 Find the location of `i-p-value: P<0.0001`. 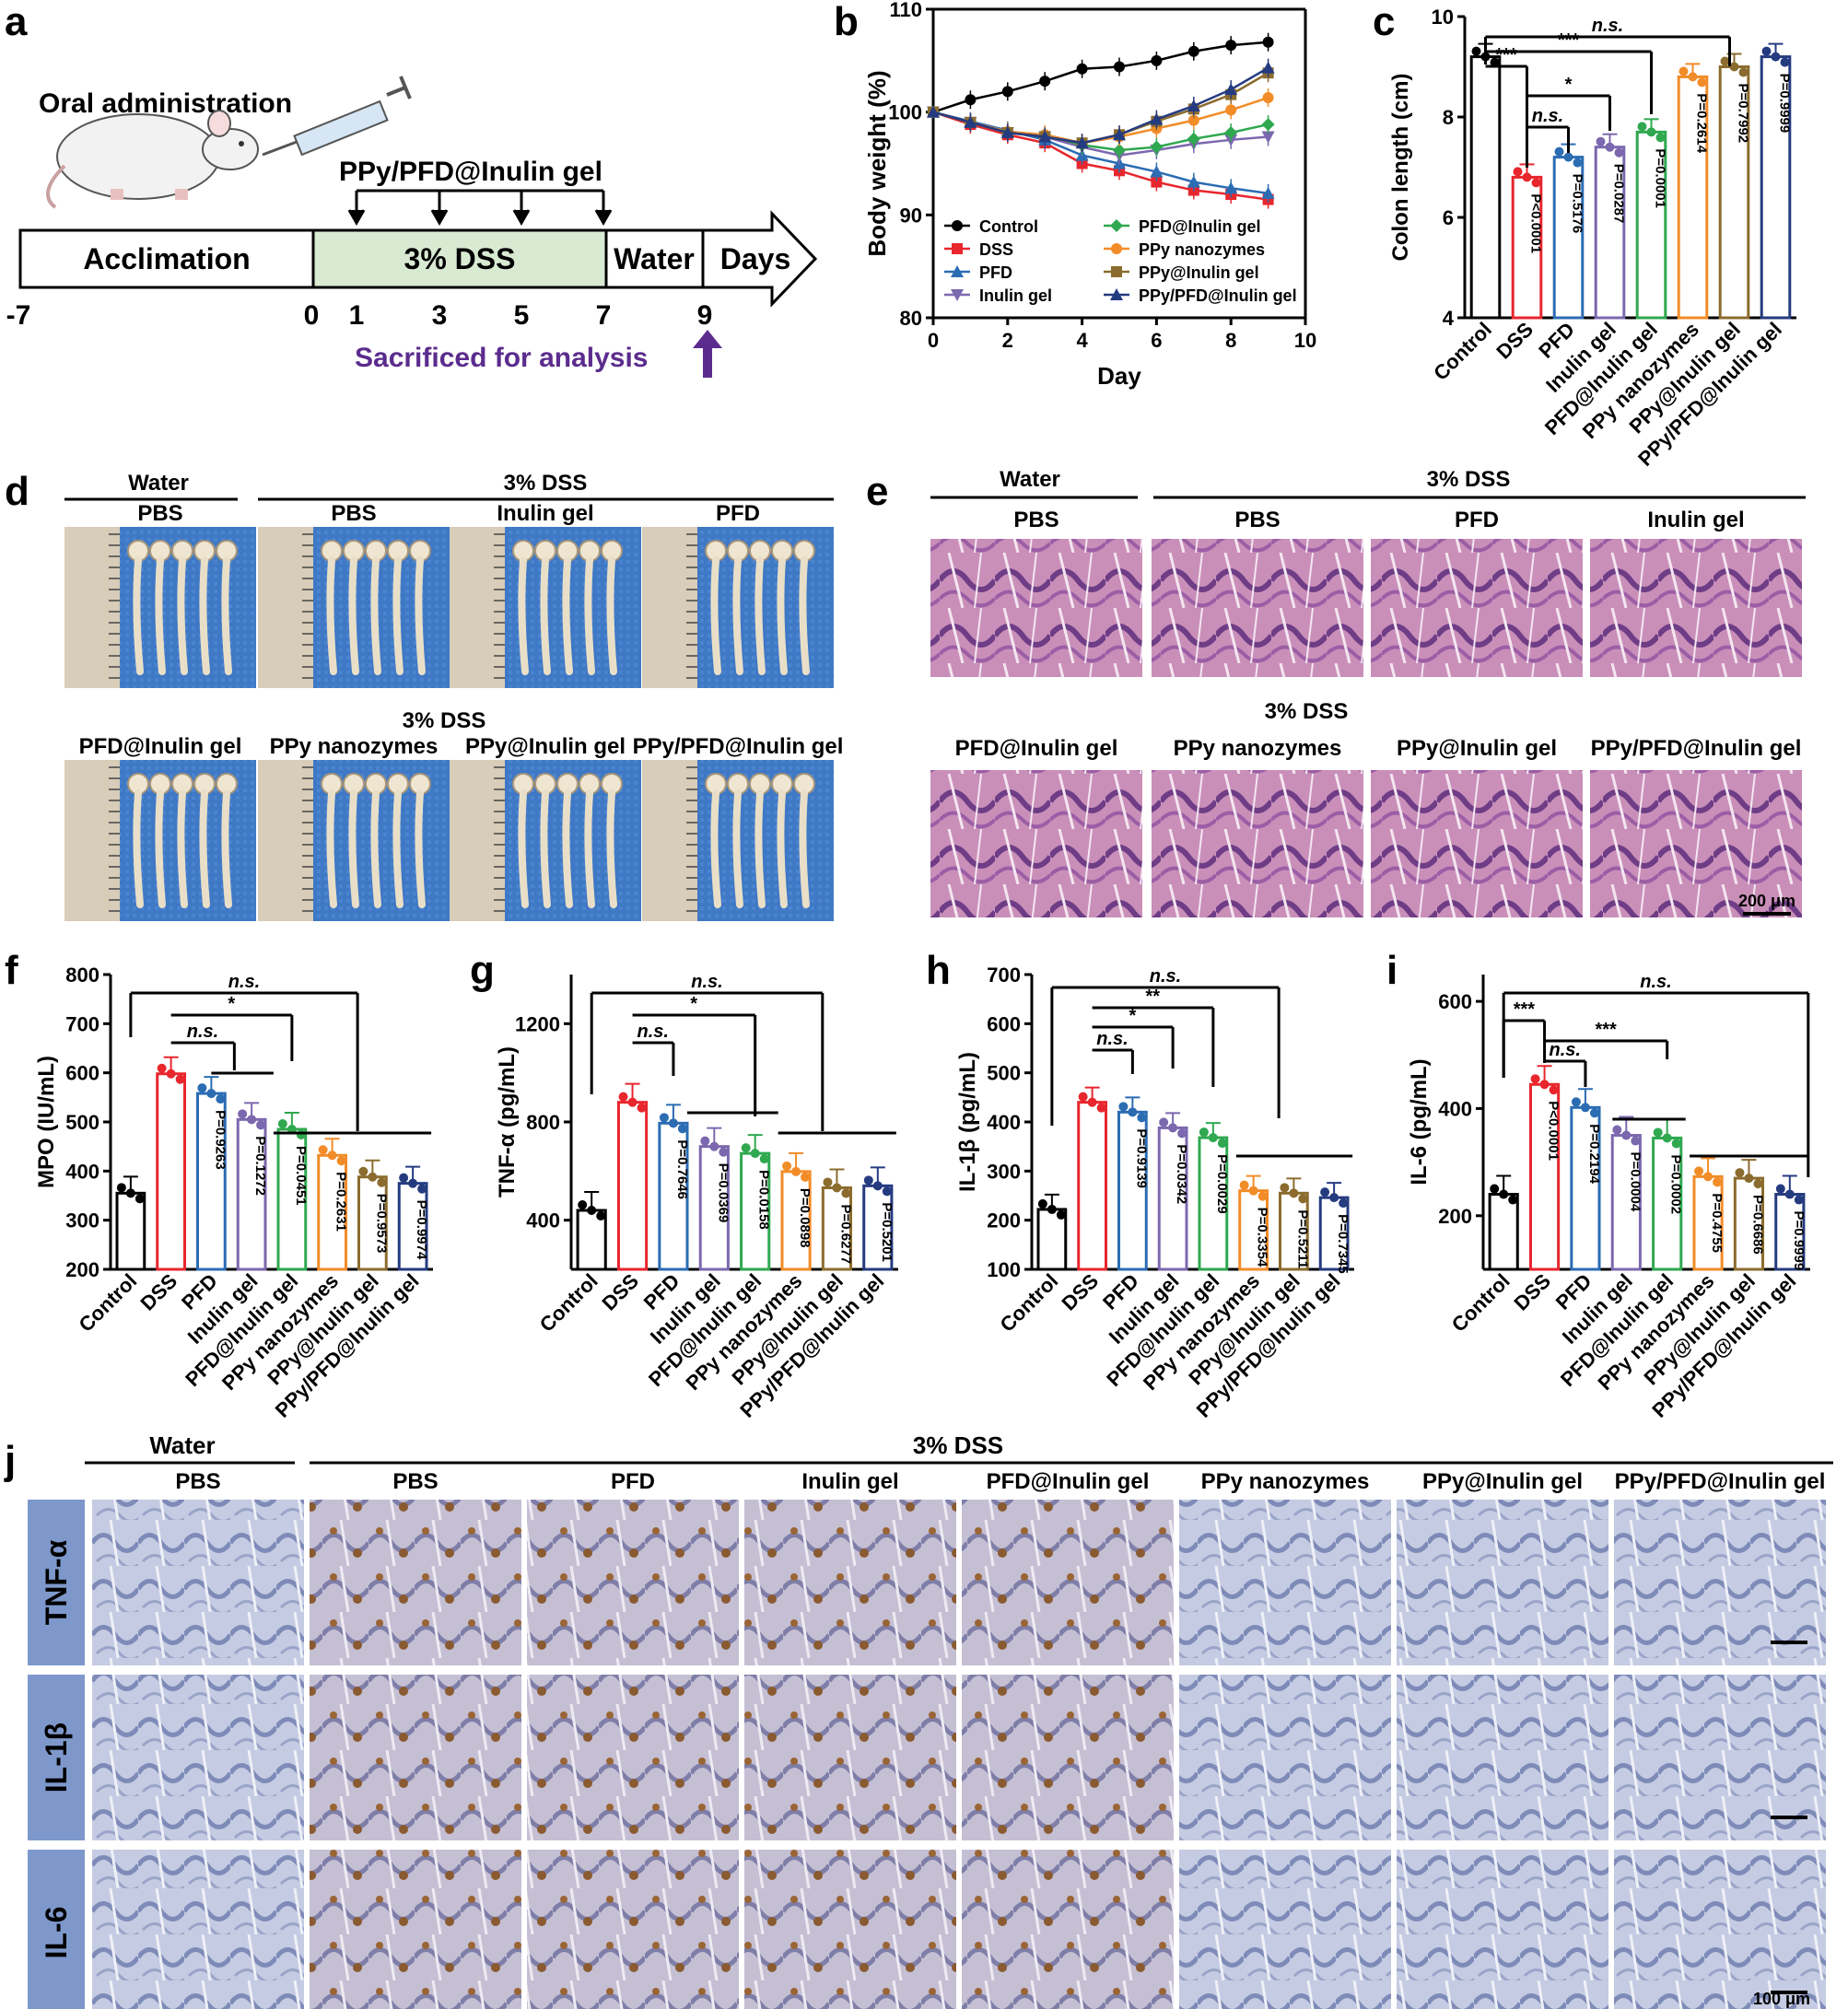

i-p-value: P<0.0001 is located at coordinates (1553, 1131).